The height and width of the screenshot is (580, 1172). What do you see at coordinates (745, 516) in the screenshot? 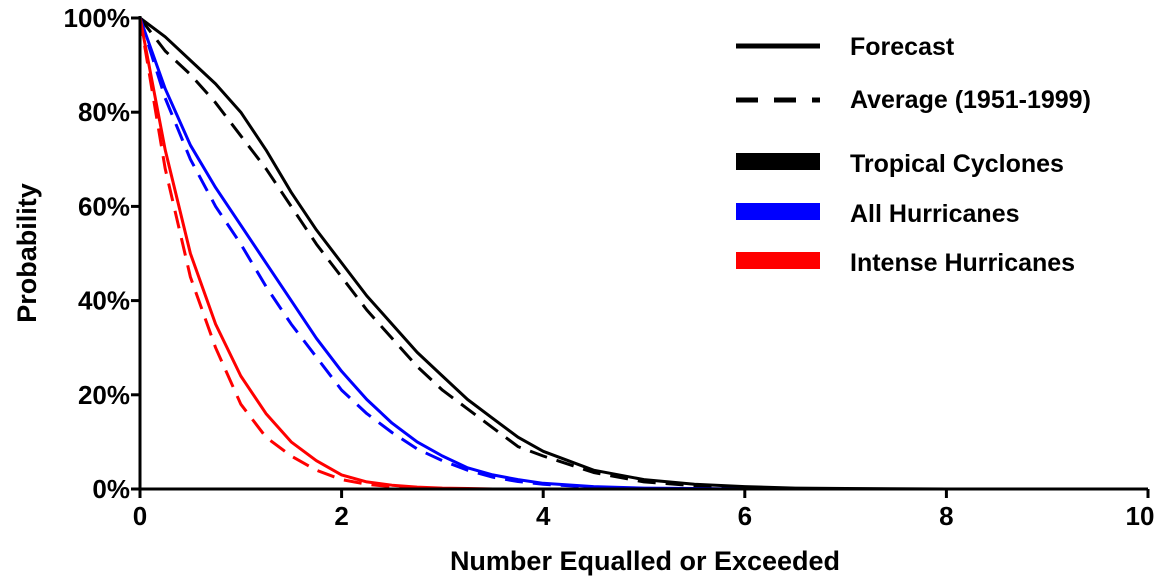
I see `x-tick-label: 6` at bounding box center [745, 516].